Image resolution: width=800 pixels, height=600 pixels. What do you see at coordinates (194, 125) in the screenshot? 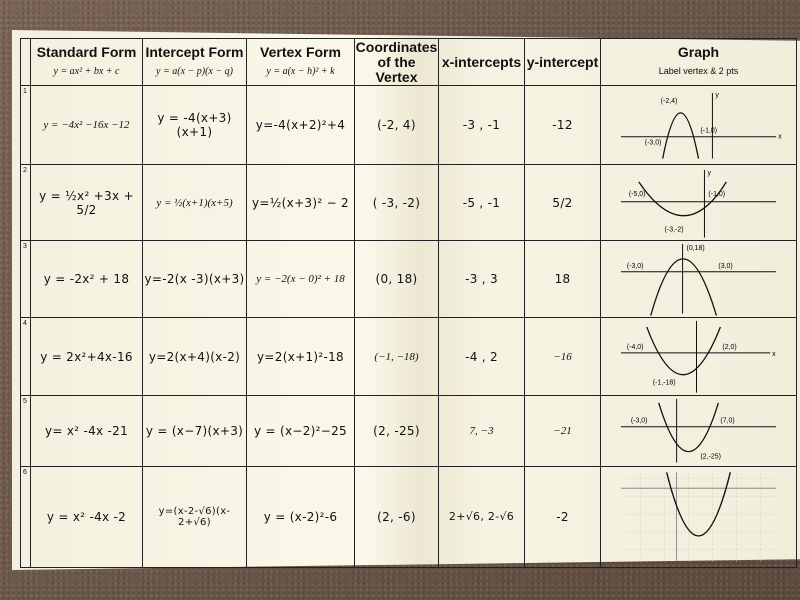
I see `intercept-form-cell: y = -4(x+3)(x+1)` at bounding box center [194, 125].